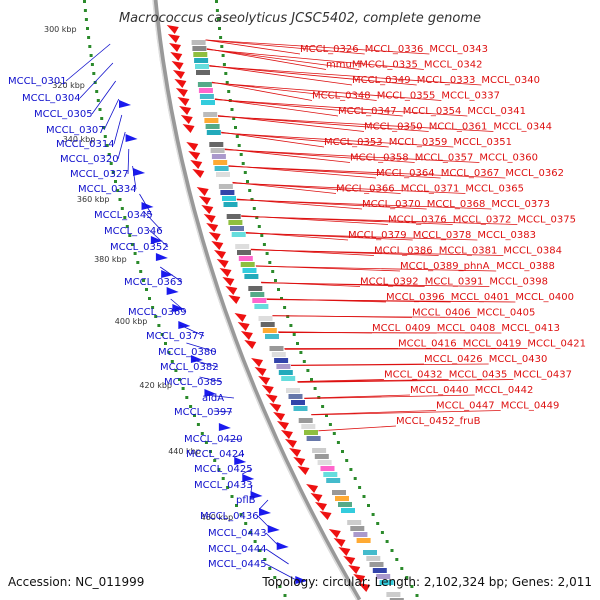 Image resolution: width=600 pixels, height=600 pixels. What do you see at coordinates (329, 49) in the screenshot?
I see `gene-label-right: MCCL_0326` at bounding box center [329, 49].